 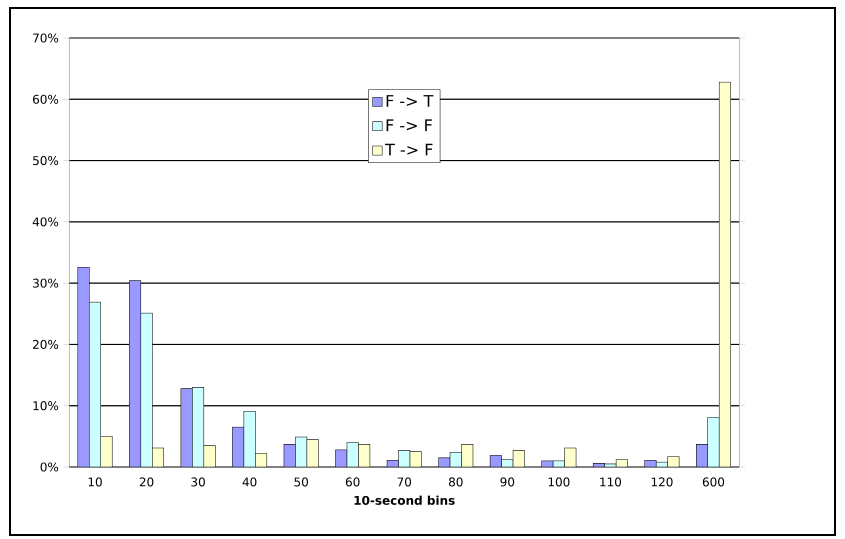 What do you see at coordinates (408, 150) in the screenshot?
I see `legend-label: T -> F` at bounding box center [408, 150].